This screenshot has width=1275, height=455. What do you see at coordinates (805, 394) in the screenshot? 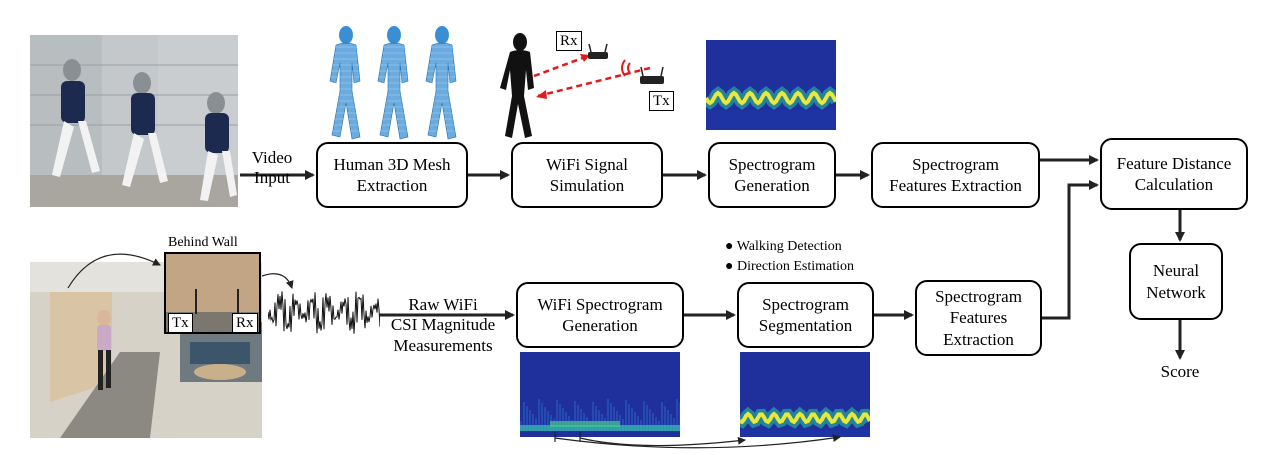
I see `segmented-spectrogram` at bounding box center [805, 394].